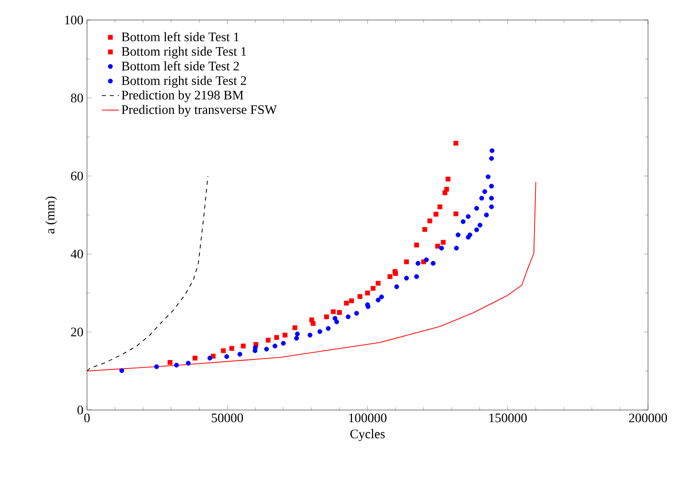  I want to click on legend-label: Bottom left side Test 1, so click(180, 37).